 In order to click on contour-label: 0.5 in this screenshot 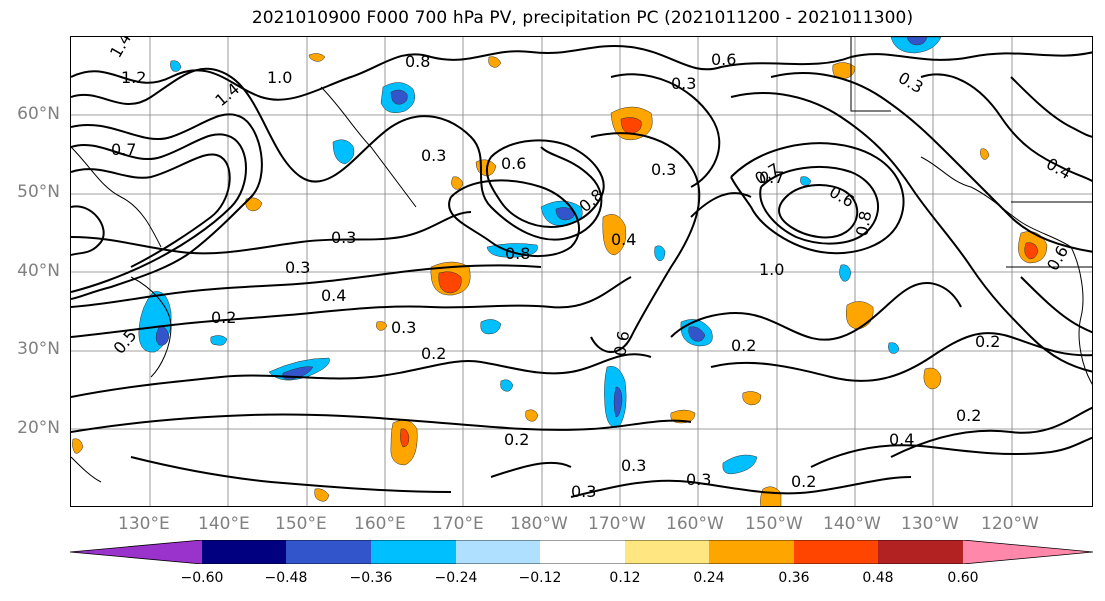, I will do `click(125, 342)`.